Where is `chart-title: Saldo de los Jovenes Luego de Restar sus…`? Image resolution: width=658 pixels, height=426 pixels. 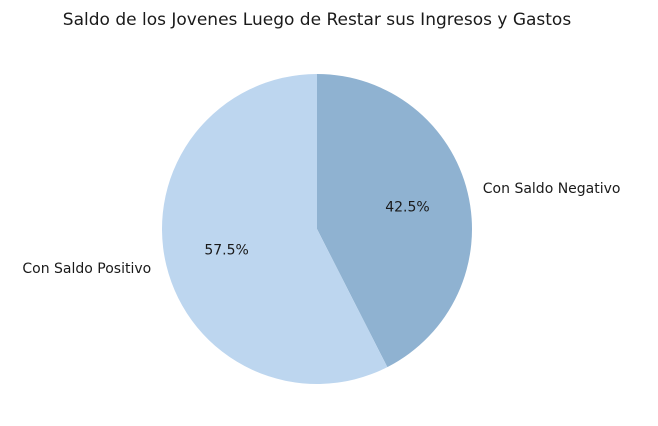 chart-title: Saldo de los Jovenes Luego de Restar sus… is located at coordinates (317, 20).